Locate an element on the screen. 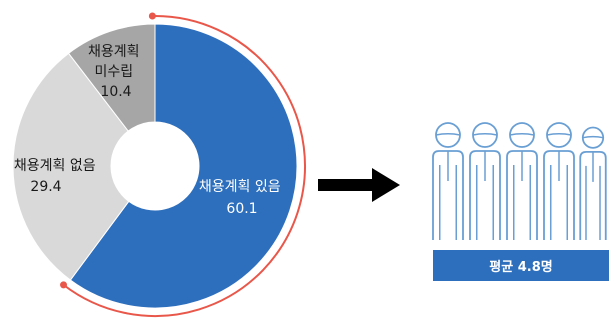  slice-label-no: 채용계획 없음 29.4 is located at coordinates (57, 176).